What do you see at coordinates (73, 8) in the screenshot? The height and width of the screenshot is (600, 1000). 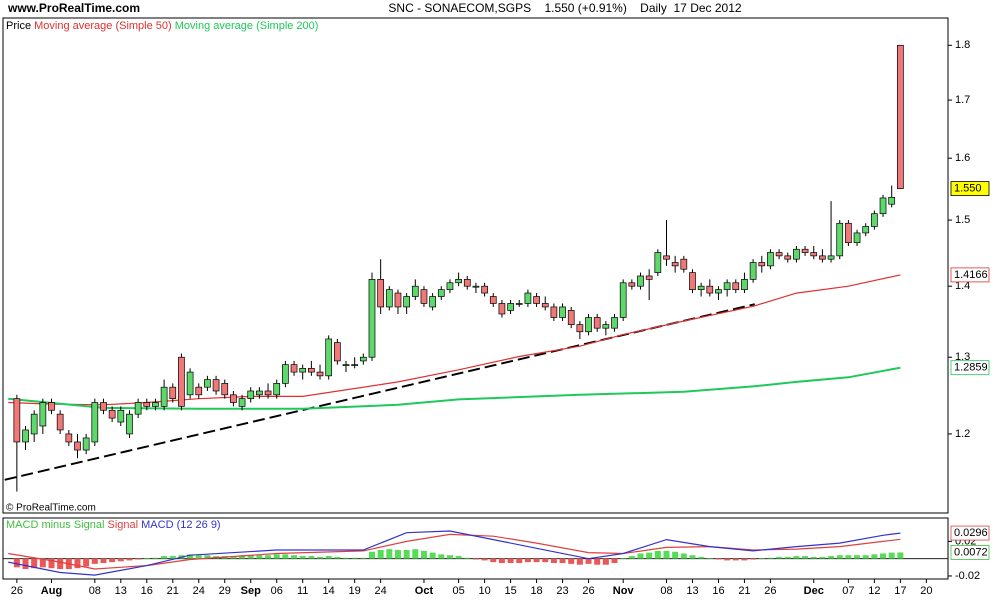 I see `site-logo: www.ProRealTime.com` at bounding box center [73, 8].